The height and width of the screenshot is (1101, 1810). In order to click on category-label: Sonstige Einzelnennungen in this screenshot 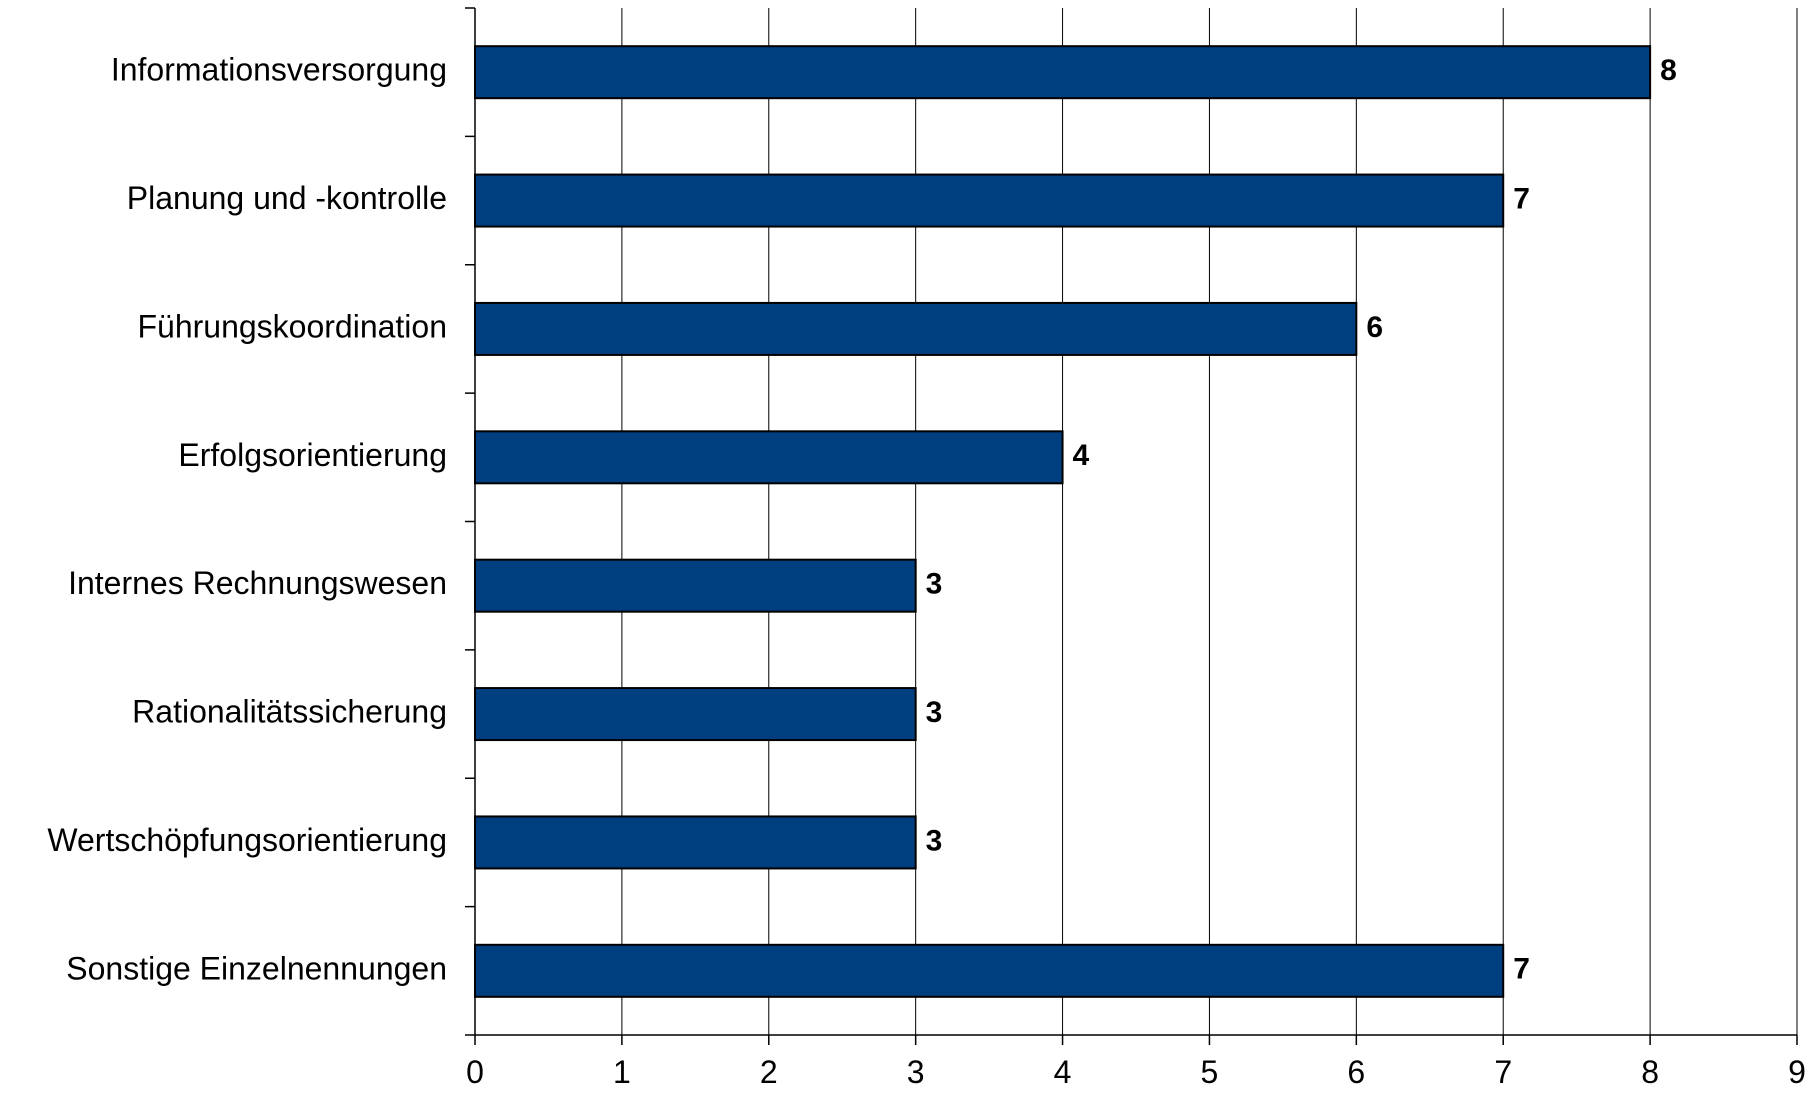, I will do `click(256, 968)`.